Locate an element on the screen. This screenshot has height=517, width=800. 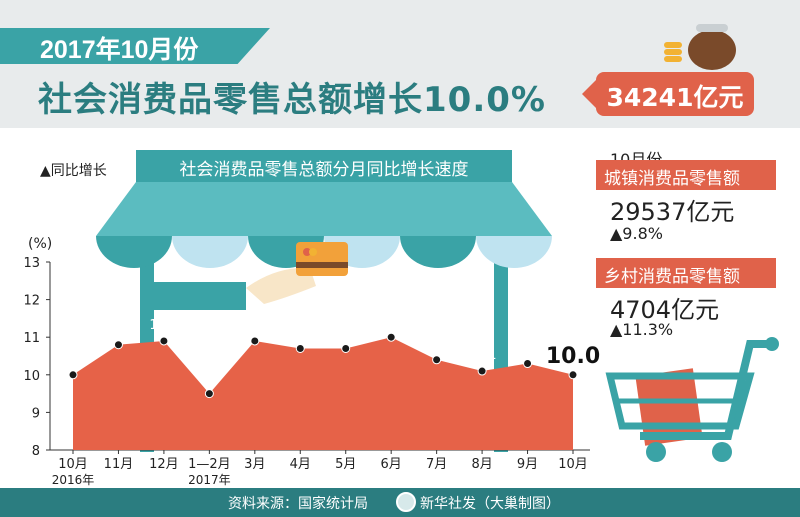
shopping-cart-icon is located at coordinates (692, 399).